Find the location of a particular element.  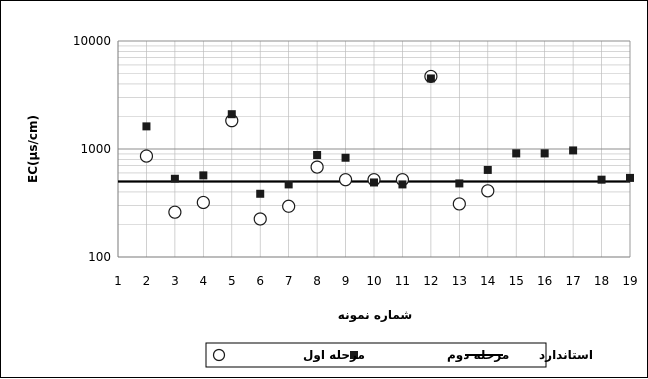

x-tick-label: 12 is located at coordinates (430, 281).